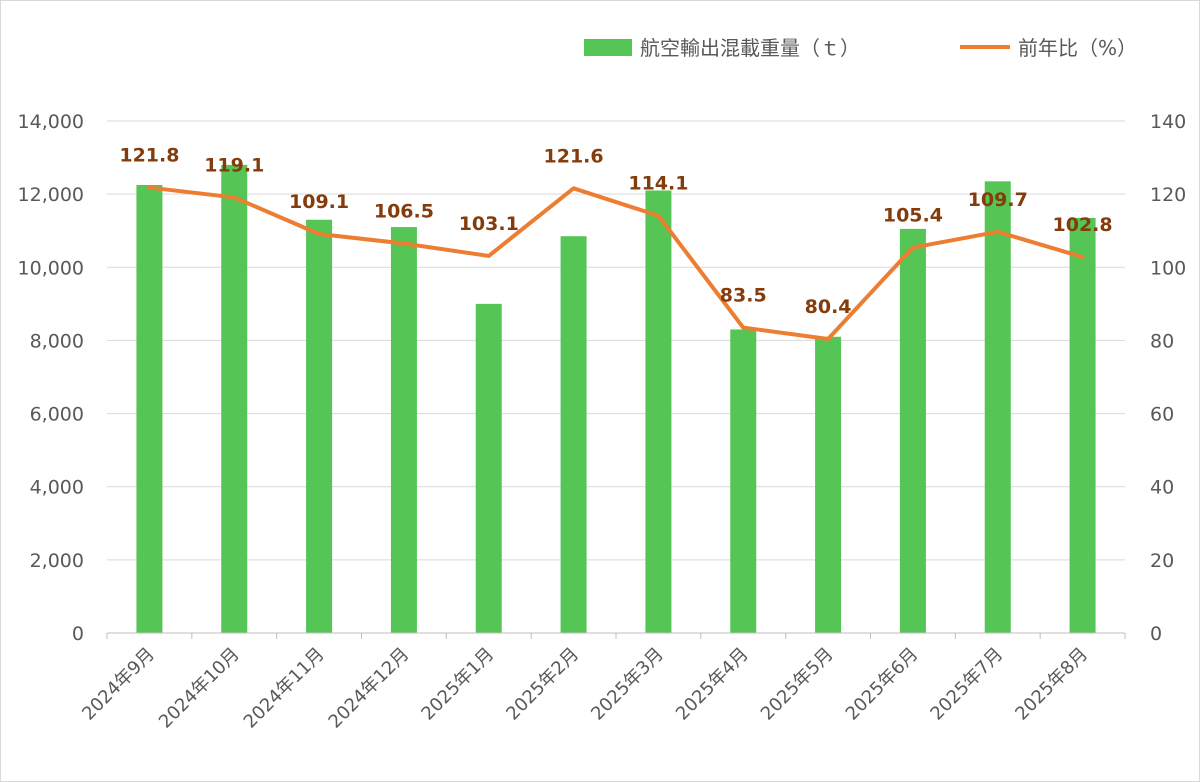  I want to click on data-label: 114.1, so click(658, 184).